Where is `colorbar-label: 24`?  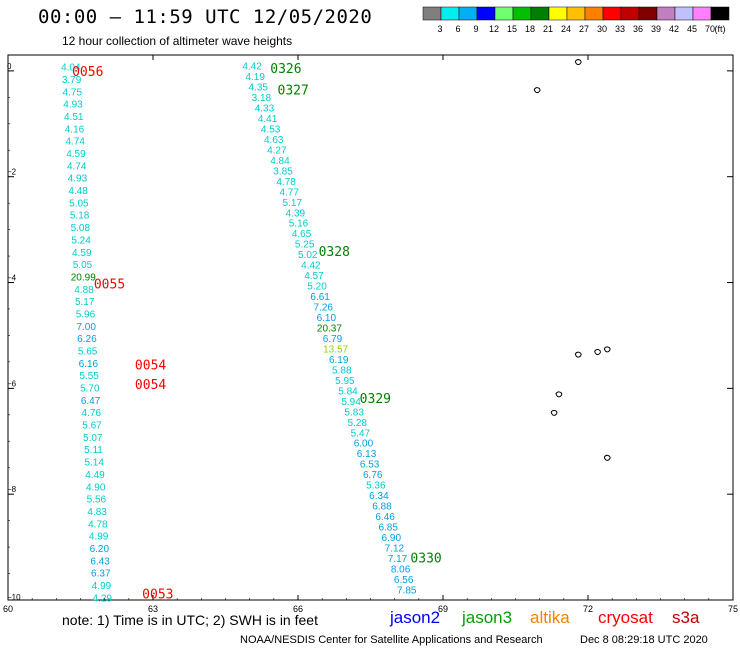 colorbar-label: 24 is located at coordinates (566, 29).